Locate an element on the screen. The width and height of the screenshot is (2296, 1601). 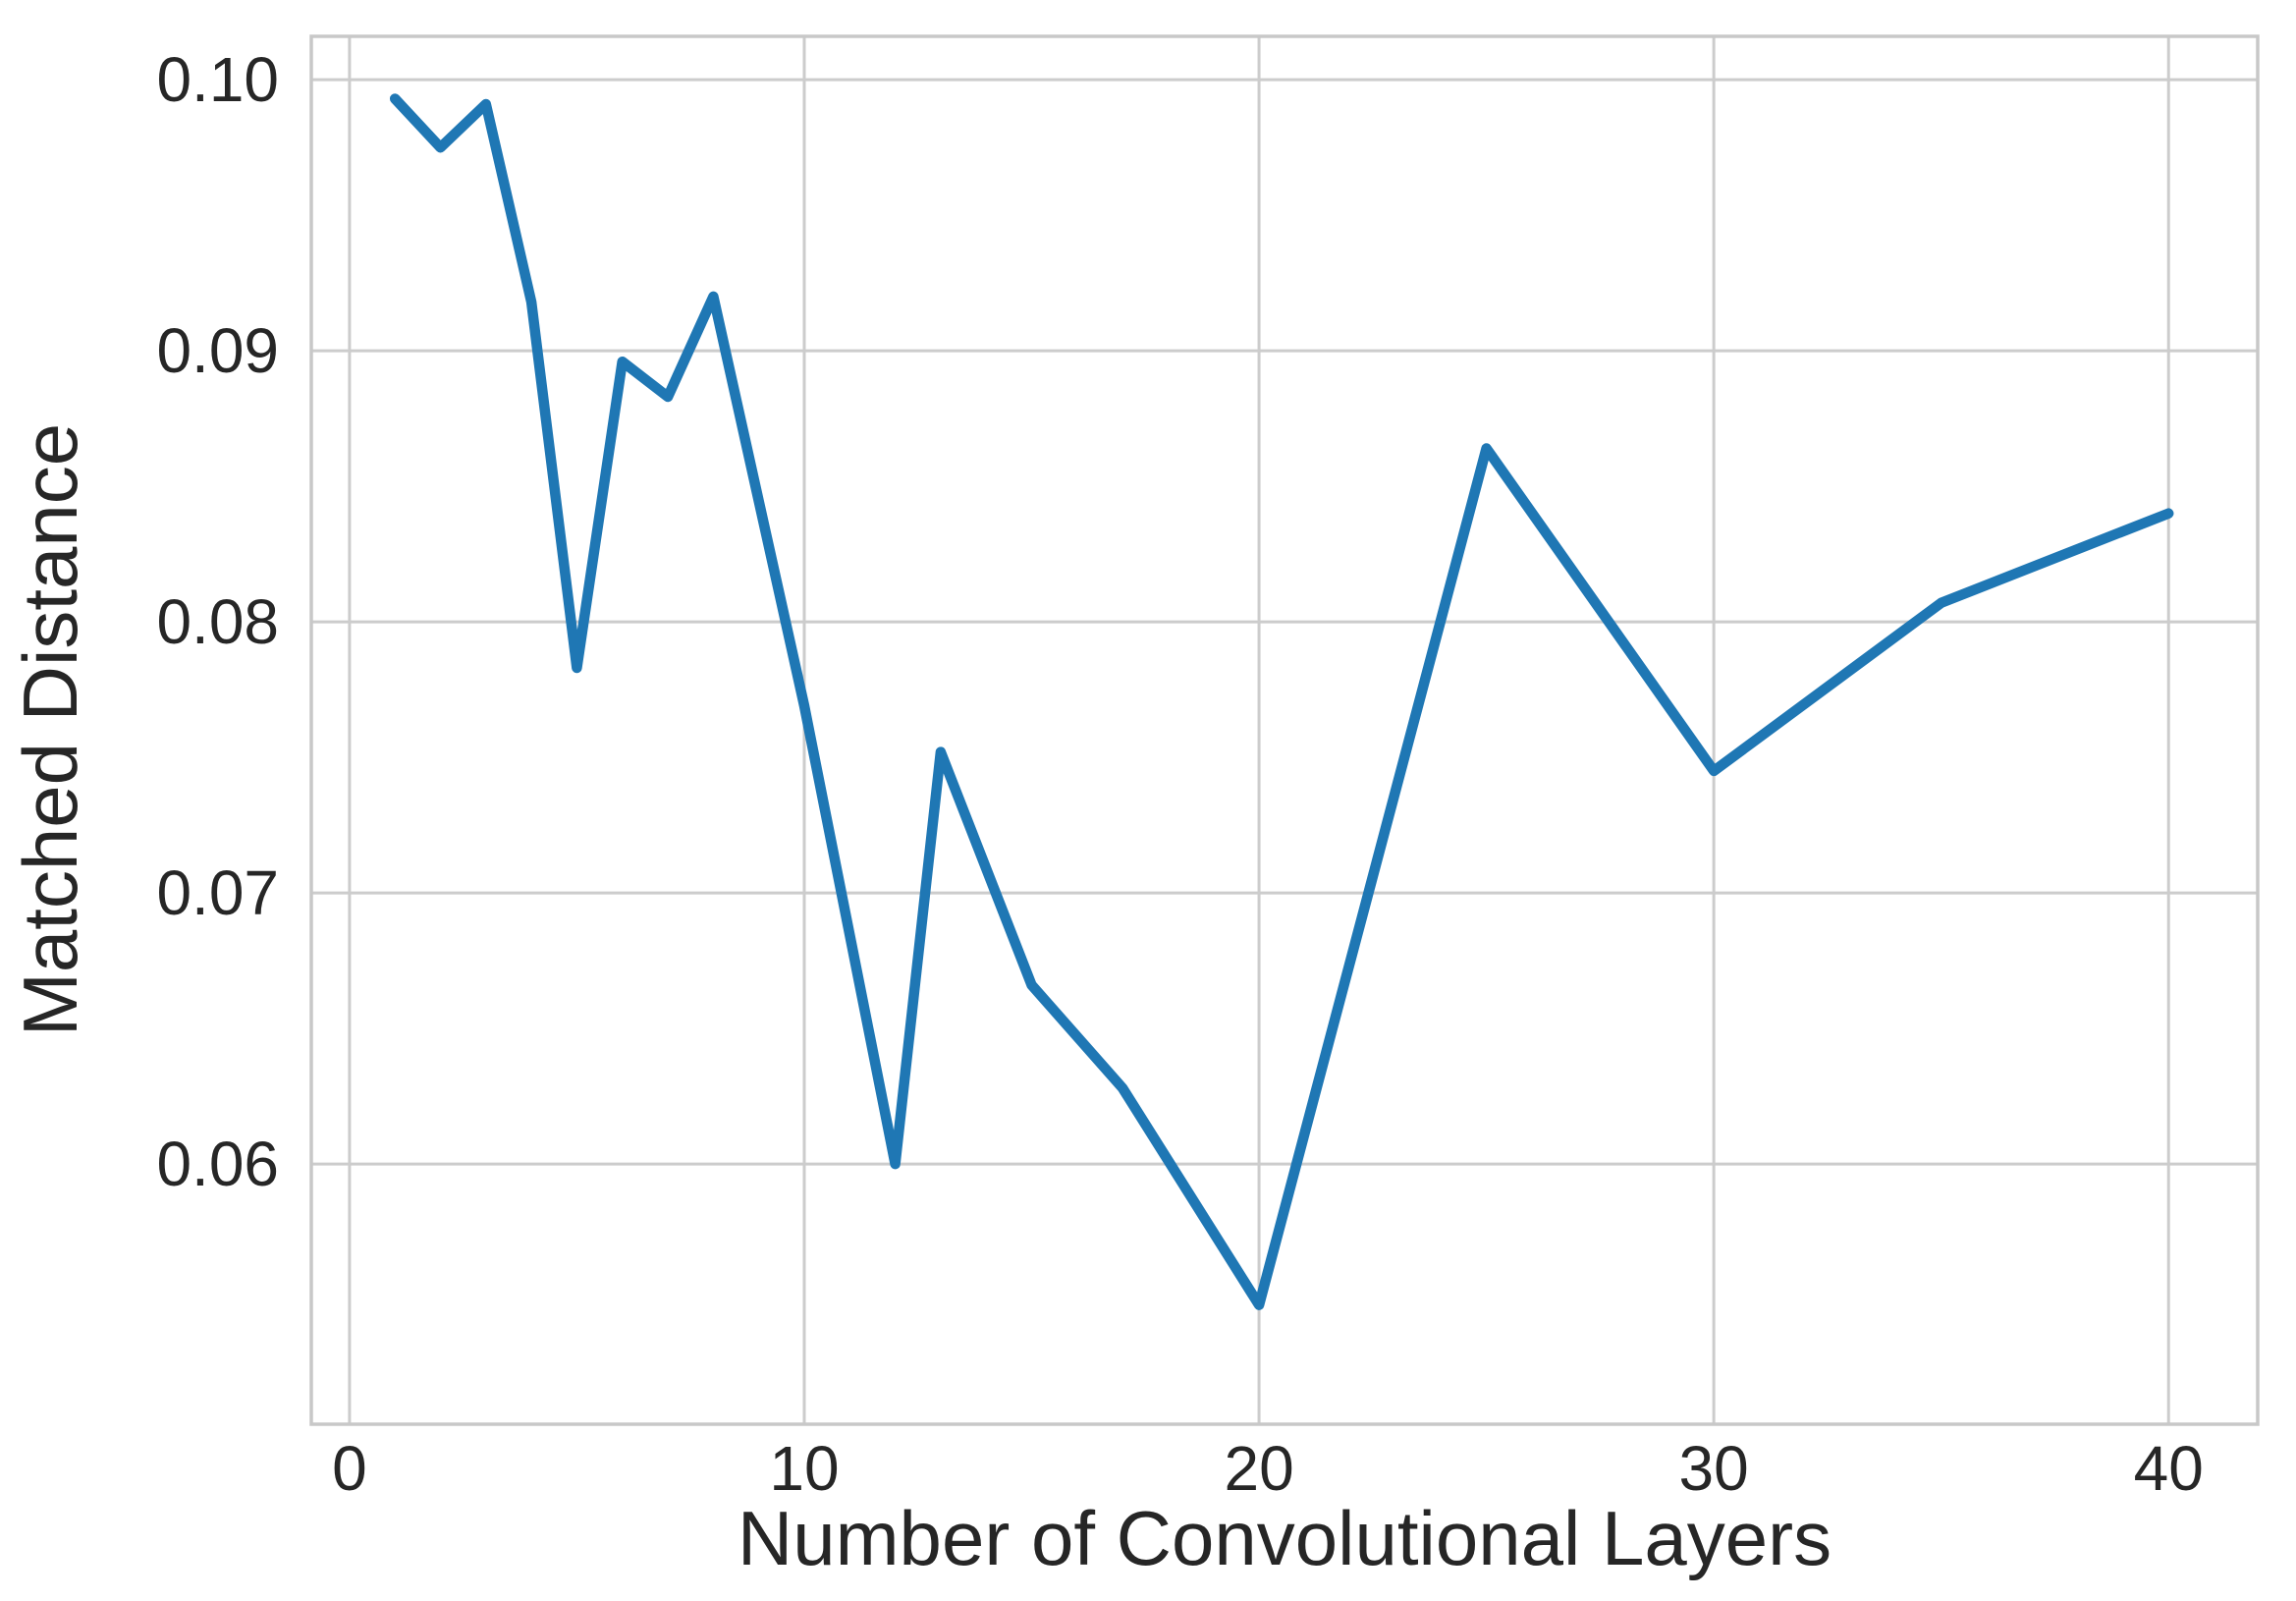
y-axis-label: Matched Distance is located at coordinates (50, 729).